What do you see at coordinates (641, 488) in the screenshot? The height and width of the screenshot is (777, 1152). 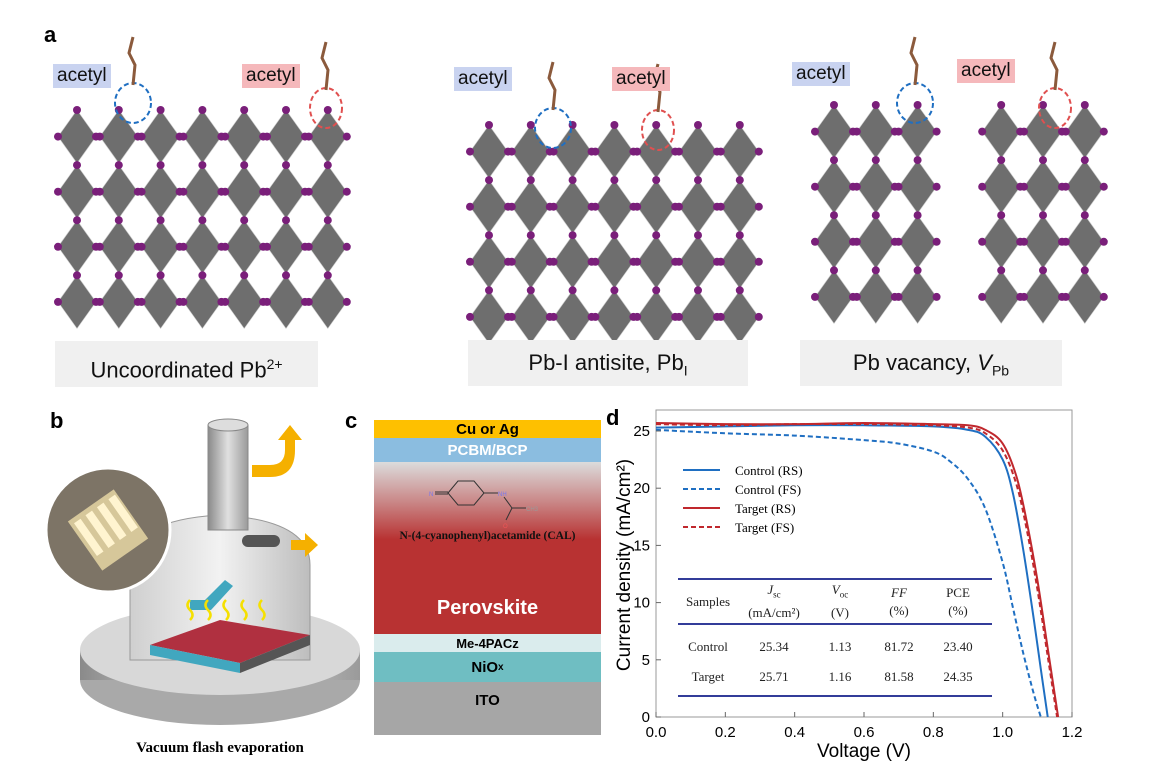 I see `y-tick-label: 20` at bounding box center [641, 488].